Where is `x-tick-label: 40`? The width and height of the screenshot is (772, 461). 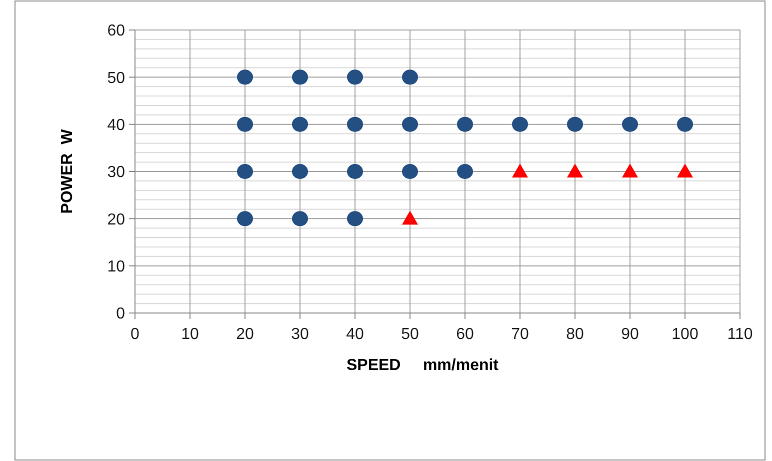
x-tick-label: 40 is located at coordinates (355, 334).